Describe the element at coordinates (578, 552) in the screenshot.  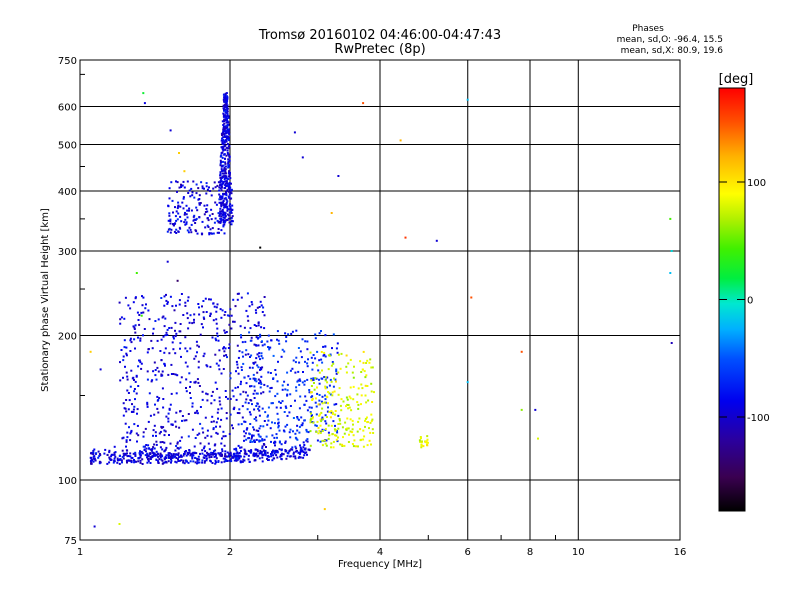
I see `x-tick-label: 10` at that location.